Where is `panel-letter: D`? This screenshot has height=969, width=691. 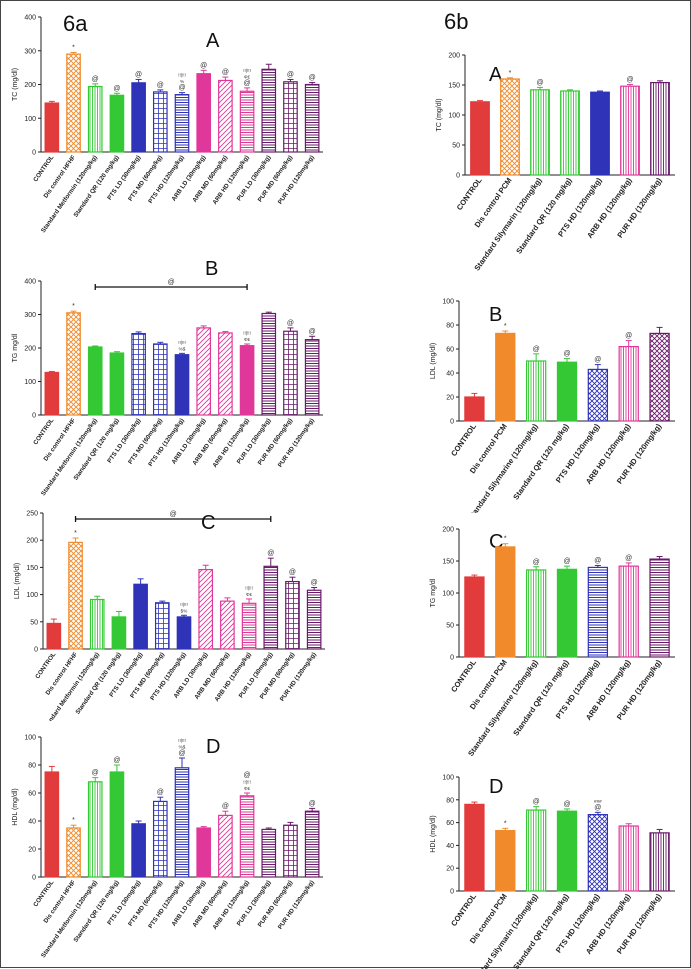
panel-letter: D is located at coordinates (496, 787).